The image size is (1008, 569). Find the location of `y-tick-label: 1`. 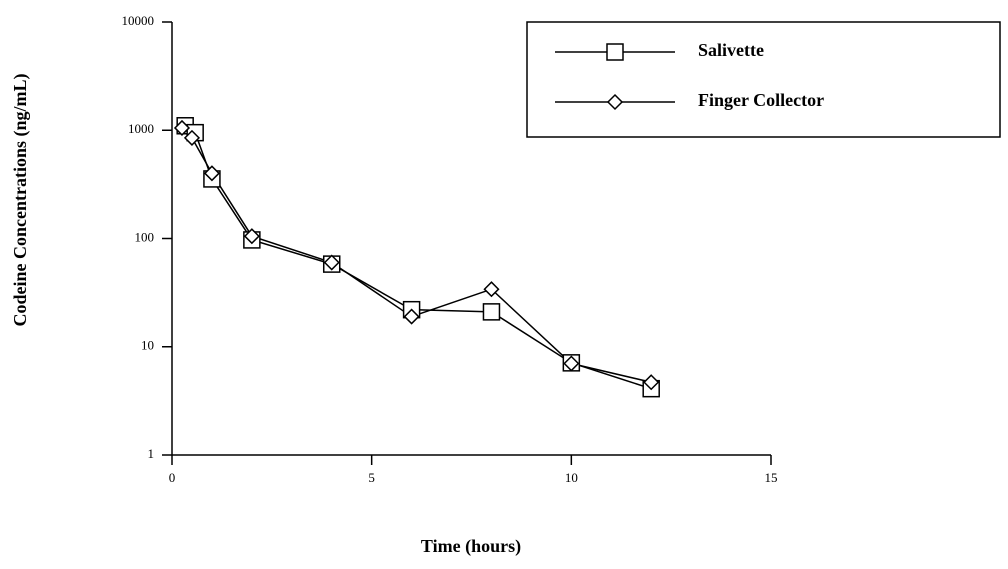

y-tick-label: 1 is located at coordinates (151, 453).